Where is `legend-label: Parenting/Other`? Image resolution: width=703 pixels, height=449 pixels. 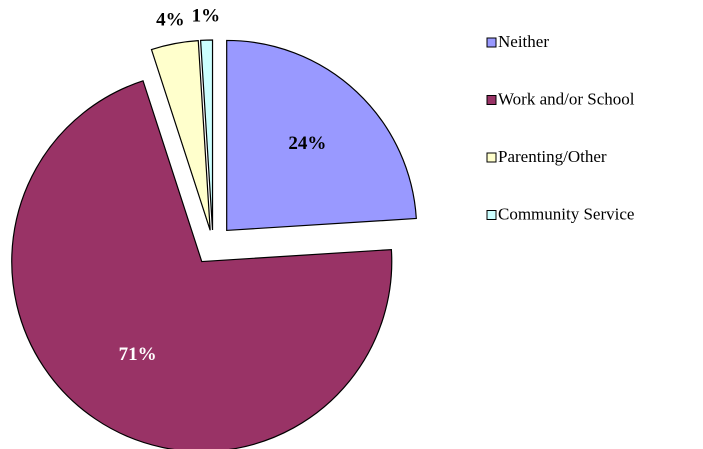 legend-label: Parenting/Other is located at coordinates (552, 156).